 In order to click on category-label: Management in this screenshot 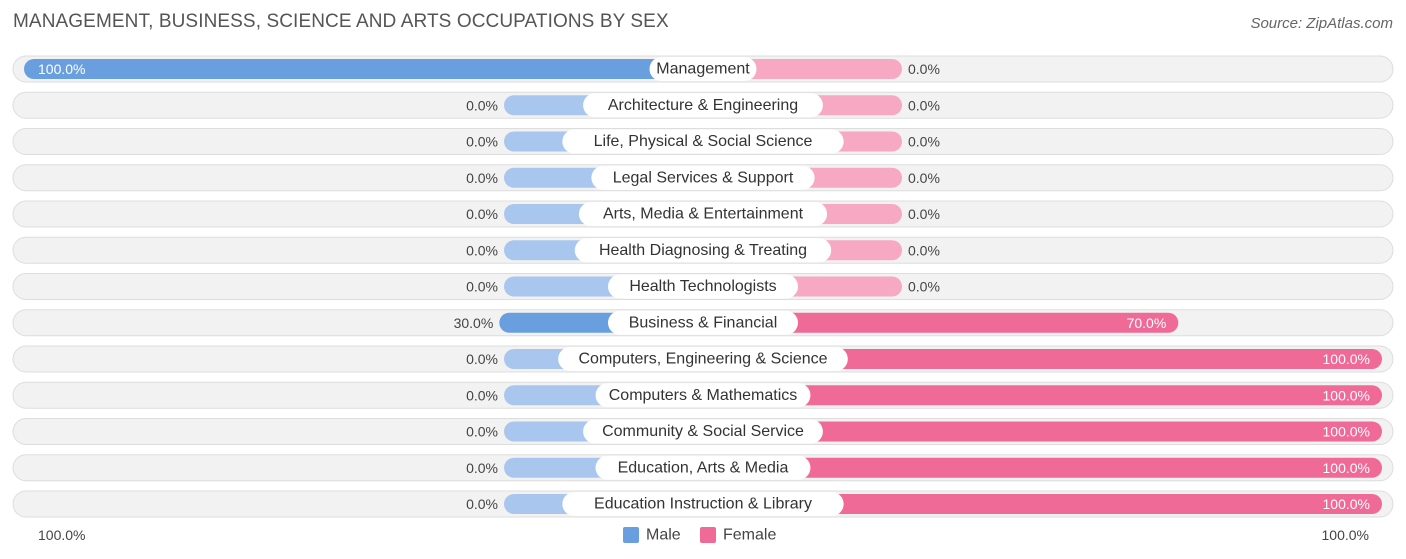, I will do `click(703, 69)`.